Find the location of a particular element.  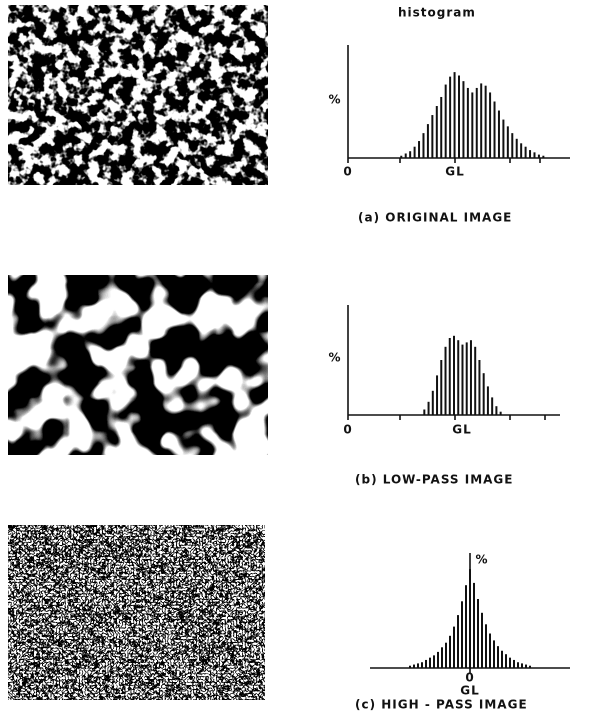

caption: (b) LOW-PASS IMAGE is located at coordinates (434, 480).